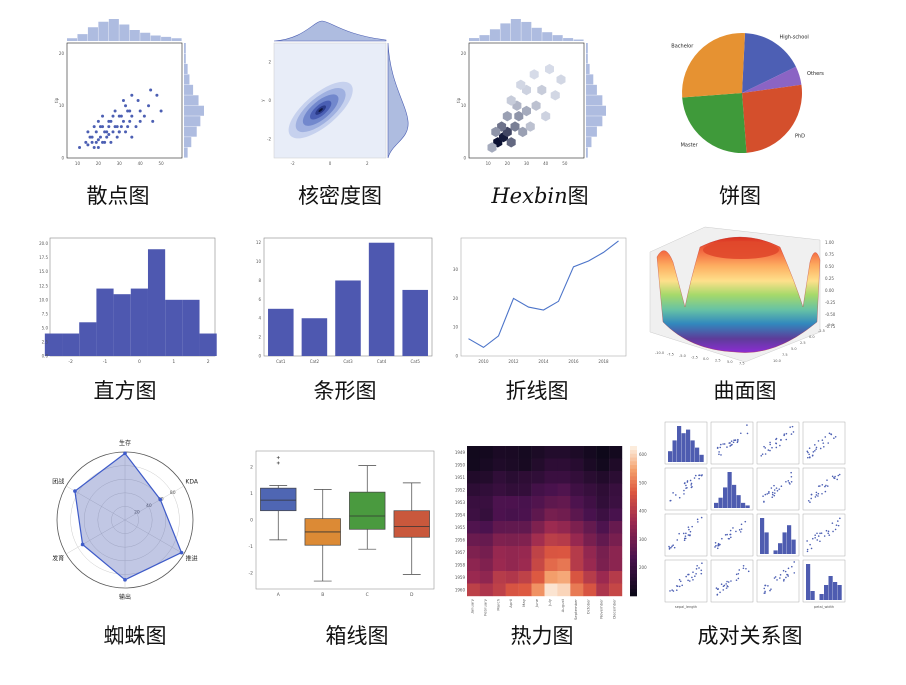 This screenshot has width=906, height=685. Describe the element at coordinates (137, 512) in the screenshot. I see `radar-ring-label: 20` at that location.